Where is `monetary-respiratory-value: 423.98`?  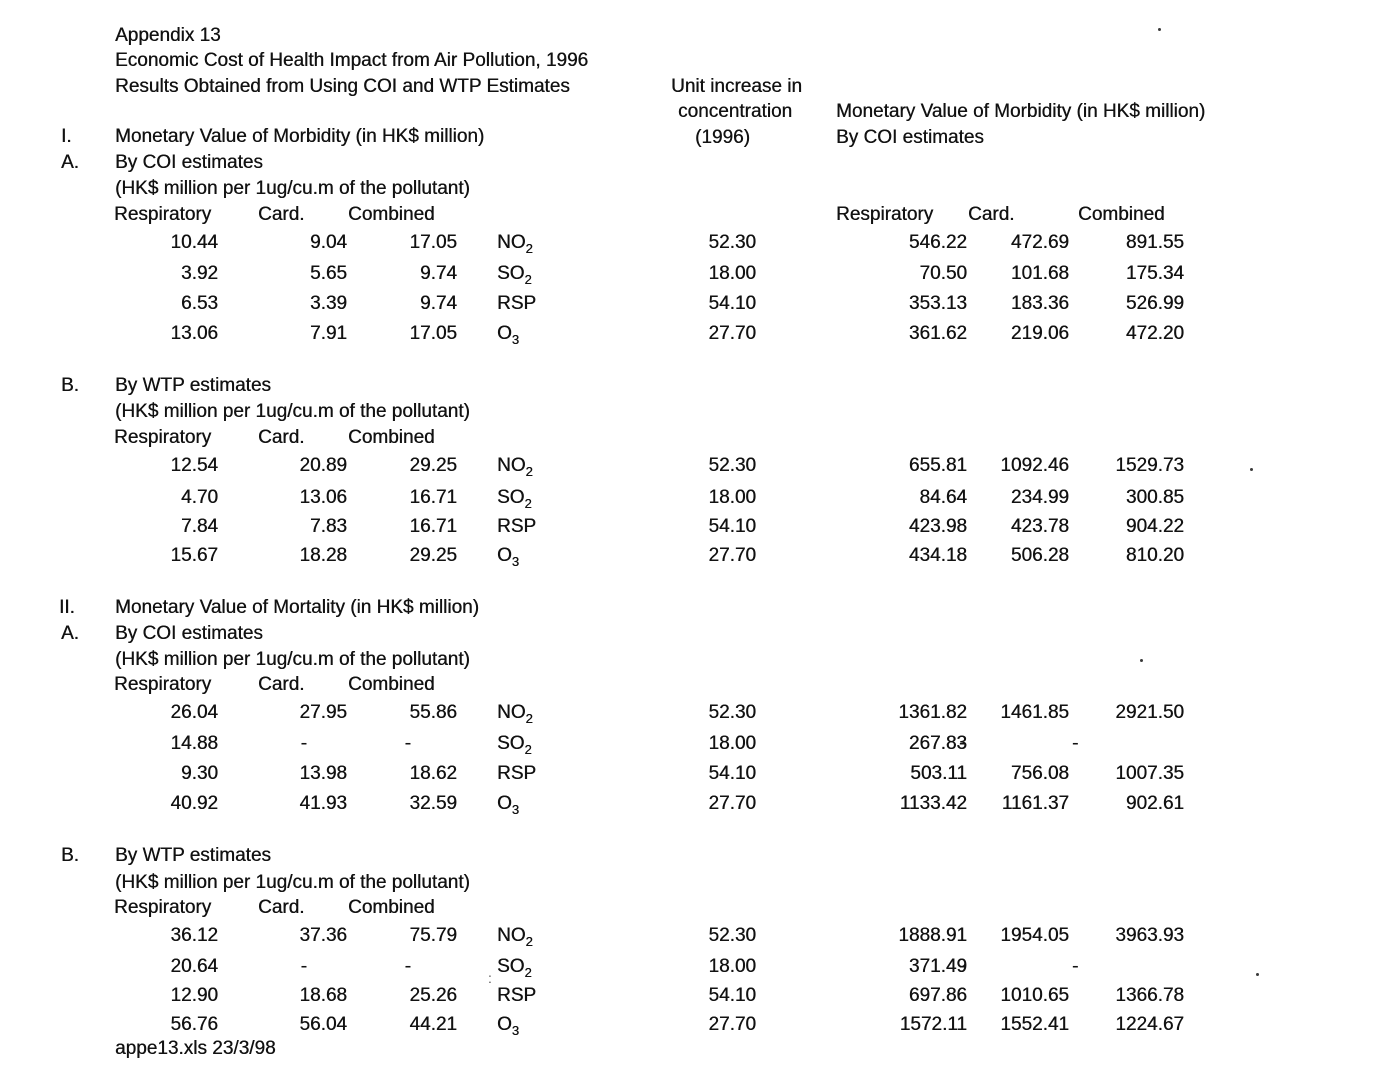 monetary-respiratory-value: 423.98 is located at coordinates (937, 526).